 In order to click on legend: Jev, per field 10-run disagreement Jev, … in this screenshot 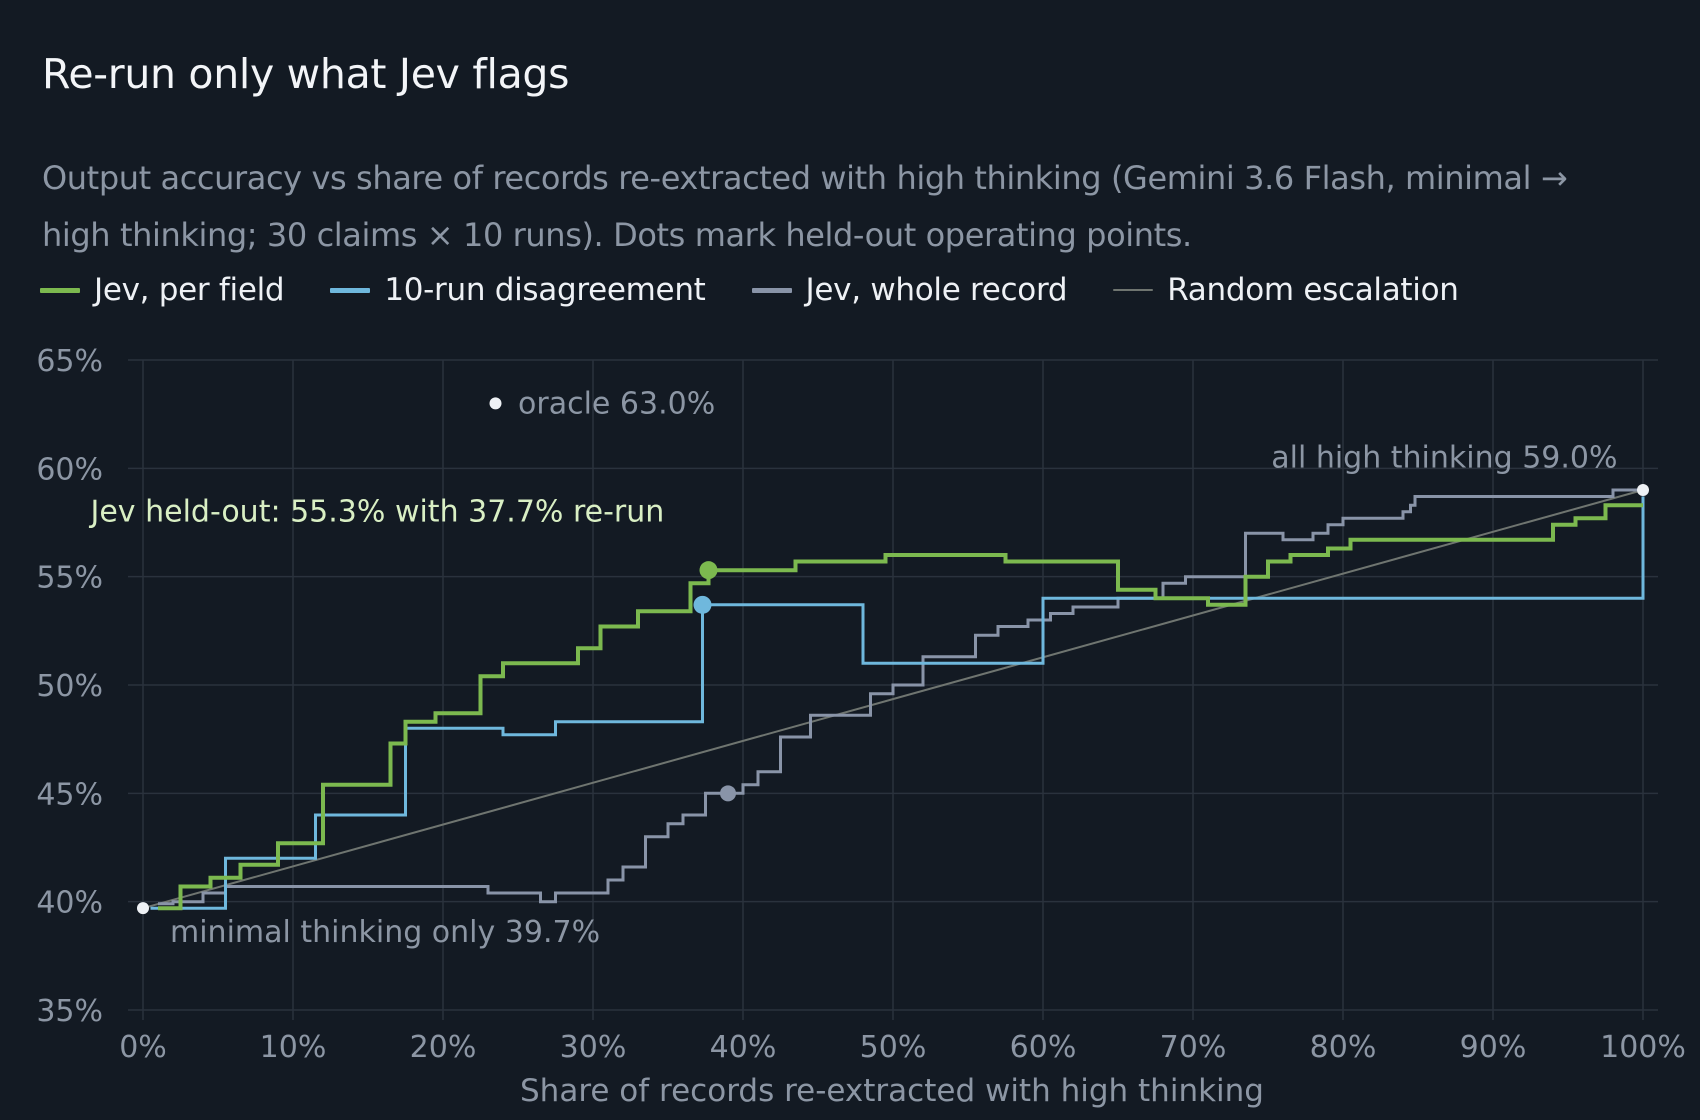, I will do `click(772, 290)`.